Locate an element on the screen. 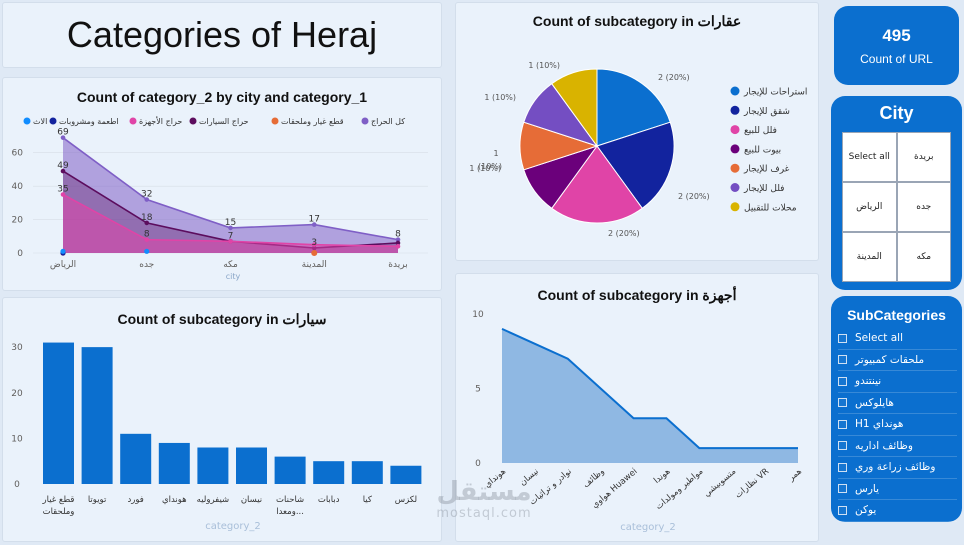  x-tick-label: بريدة is located at coordinates (397, 265).